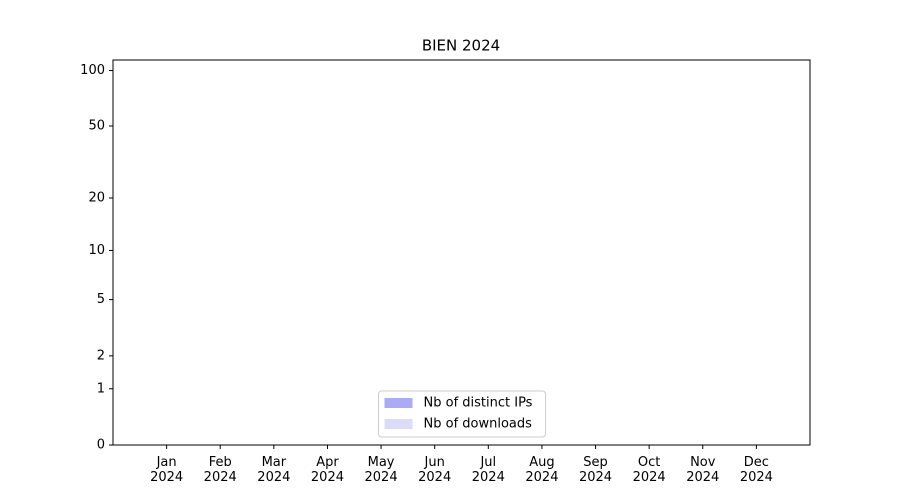 This screenshot has height=504, width=900. I want to click on x-tick-label: Jun 2024, so click(434, 470).